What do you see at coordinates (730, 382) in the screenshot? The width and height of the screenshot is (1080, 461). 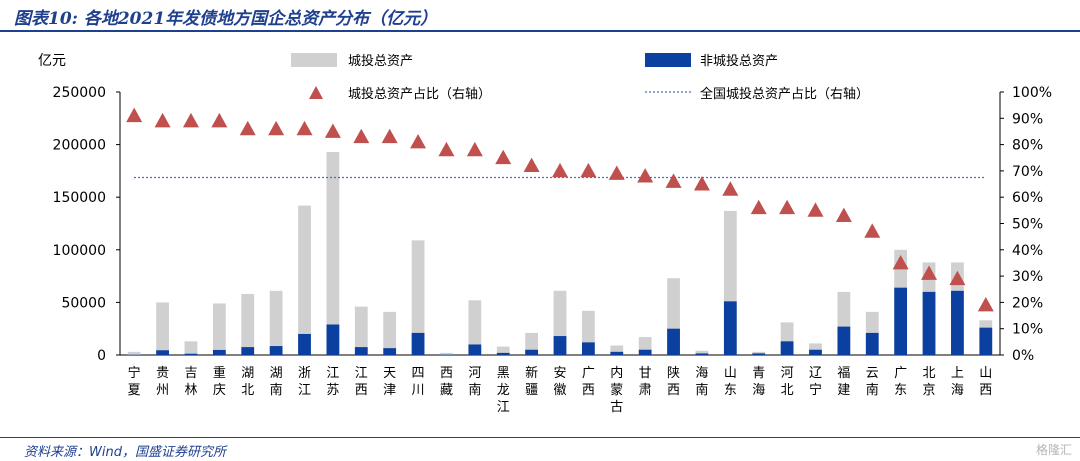 I see `category-label: 山东` at bounding box center [730, 382].